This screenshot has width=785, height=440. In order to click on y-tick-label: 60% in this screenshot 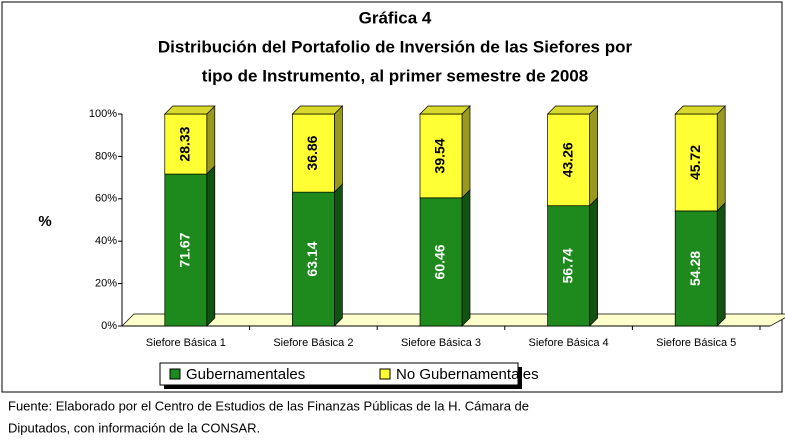, I will do `click(106, 199)`.